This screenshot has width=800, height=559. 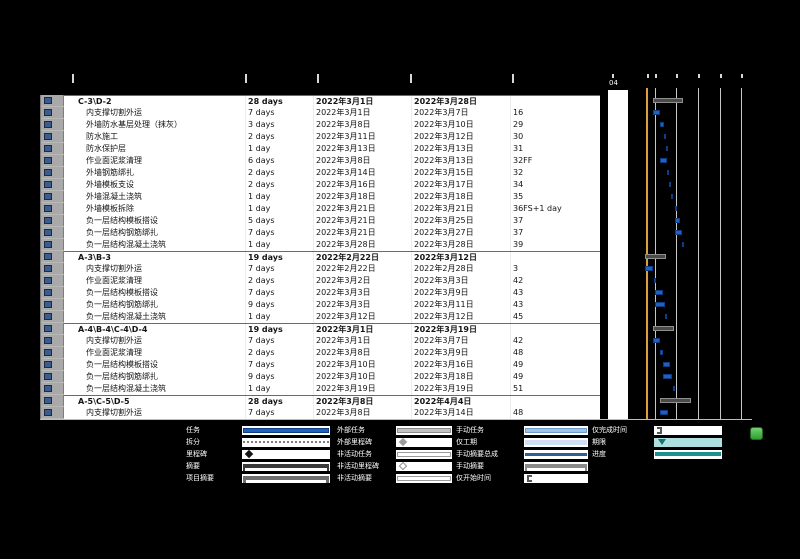 I want to click on table-row: 外墙钢筋绑扎 2 days 2022年3月14日 2022年3月15日 32, so click(x=332, y=173).